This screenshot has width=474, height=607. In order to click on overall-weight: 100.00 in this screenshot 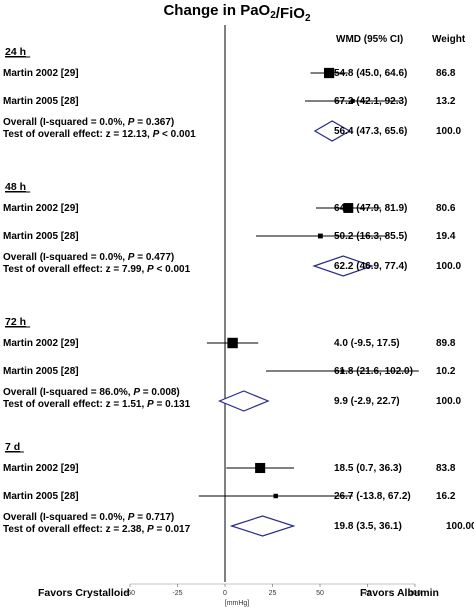, I will do `click(460, 526)`.